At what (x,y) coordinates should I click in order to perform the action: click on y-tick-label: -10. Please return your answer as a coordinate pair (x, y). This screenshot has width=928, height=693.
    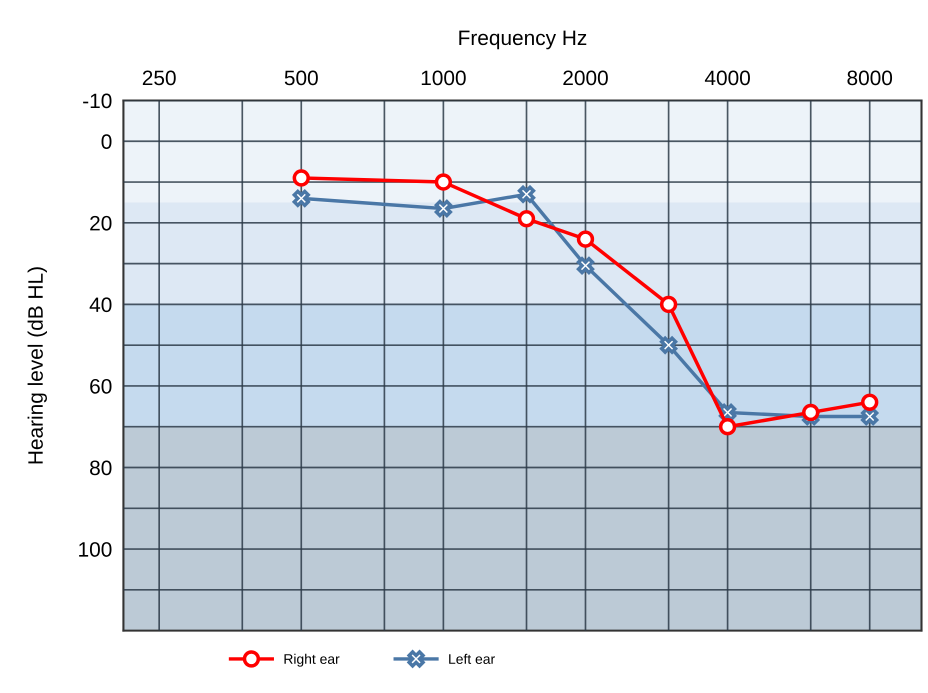
    Looking at the image, I should click on (97, 100).